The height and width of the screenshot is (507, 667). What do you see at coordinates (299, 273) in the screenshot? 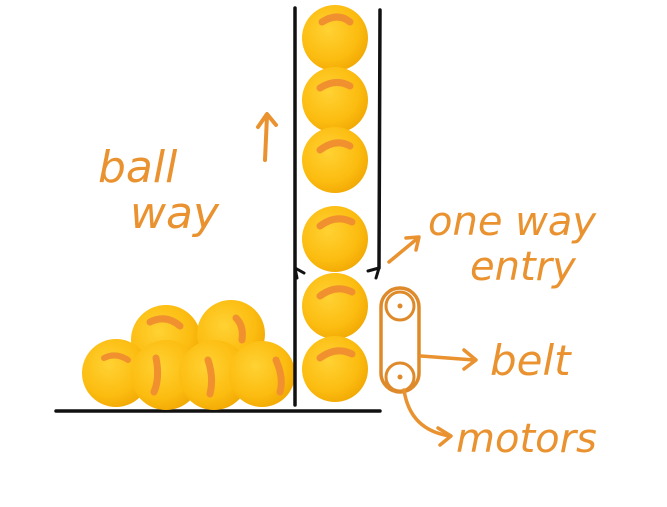
I see `one-way-flap-left` at bounding box center [299, 273].